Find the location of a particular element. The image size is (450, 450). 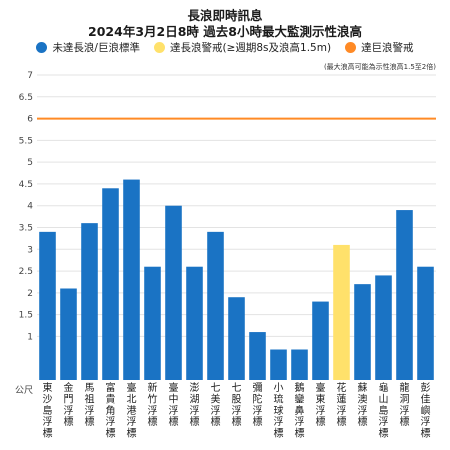

x-category-label: 馬祖浮標 is located at coordinates (90, 405).